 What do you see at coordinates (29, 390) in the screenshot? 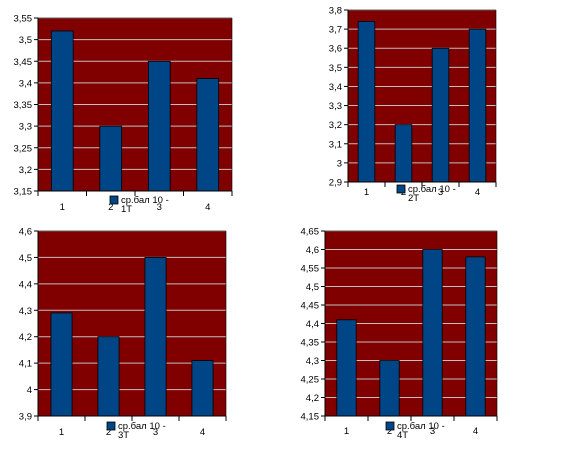
I see `y-tick-label: 4` at bounding box center [29, 390].